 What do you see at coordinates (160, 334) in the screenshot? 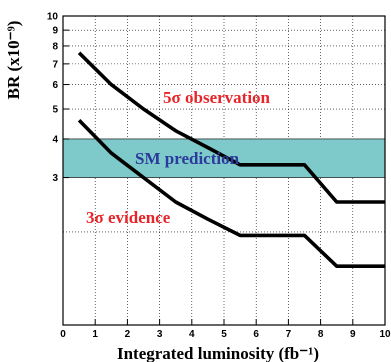
I see `x-tick-label: 3` at bounding box center [160, 334].